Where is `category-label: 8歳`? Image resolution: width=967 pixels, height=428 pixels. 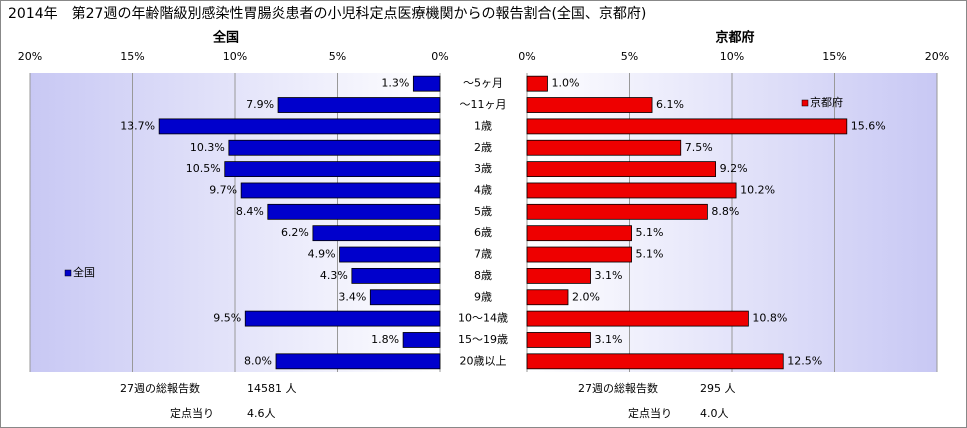
category-label: 8歳 is located at coordinates (483, 275).